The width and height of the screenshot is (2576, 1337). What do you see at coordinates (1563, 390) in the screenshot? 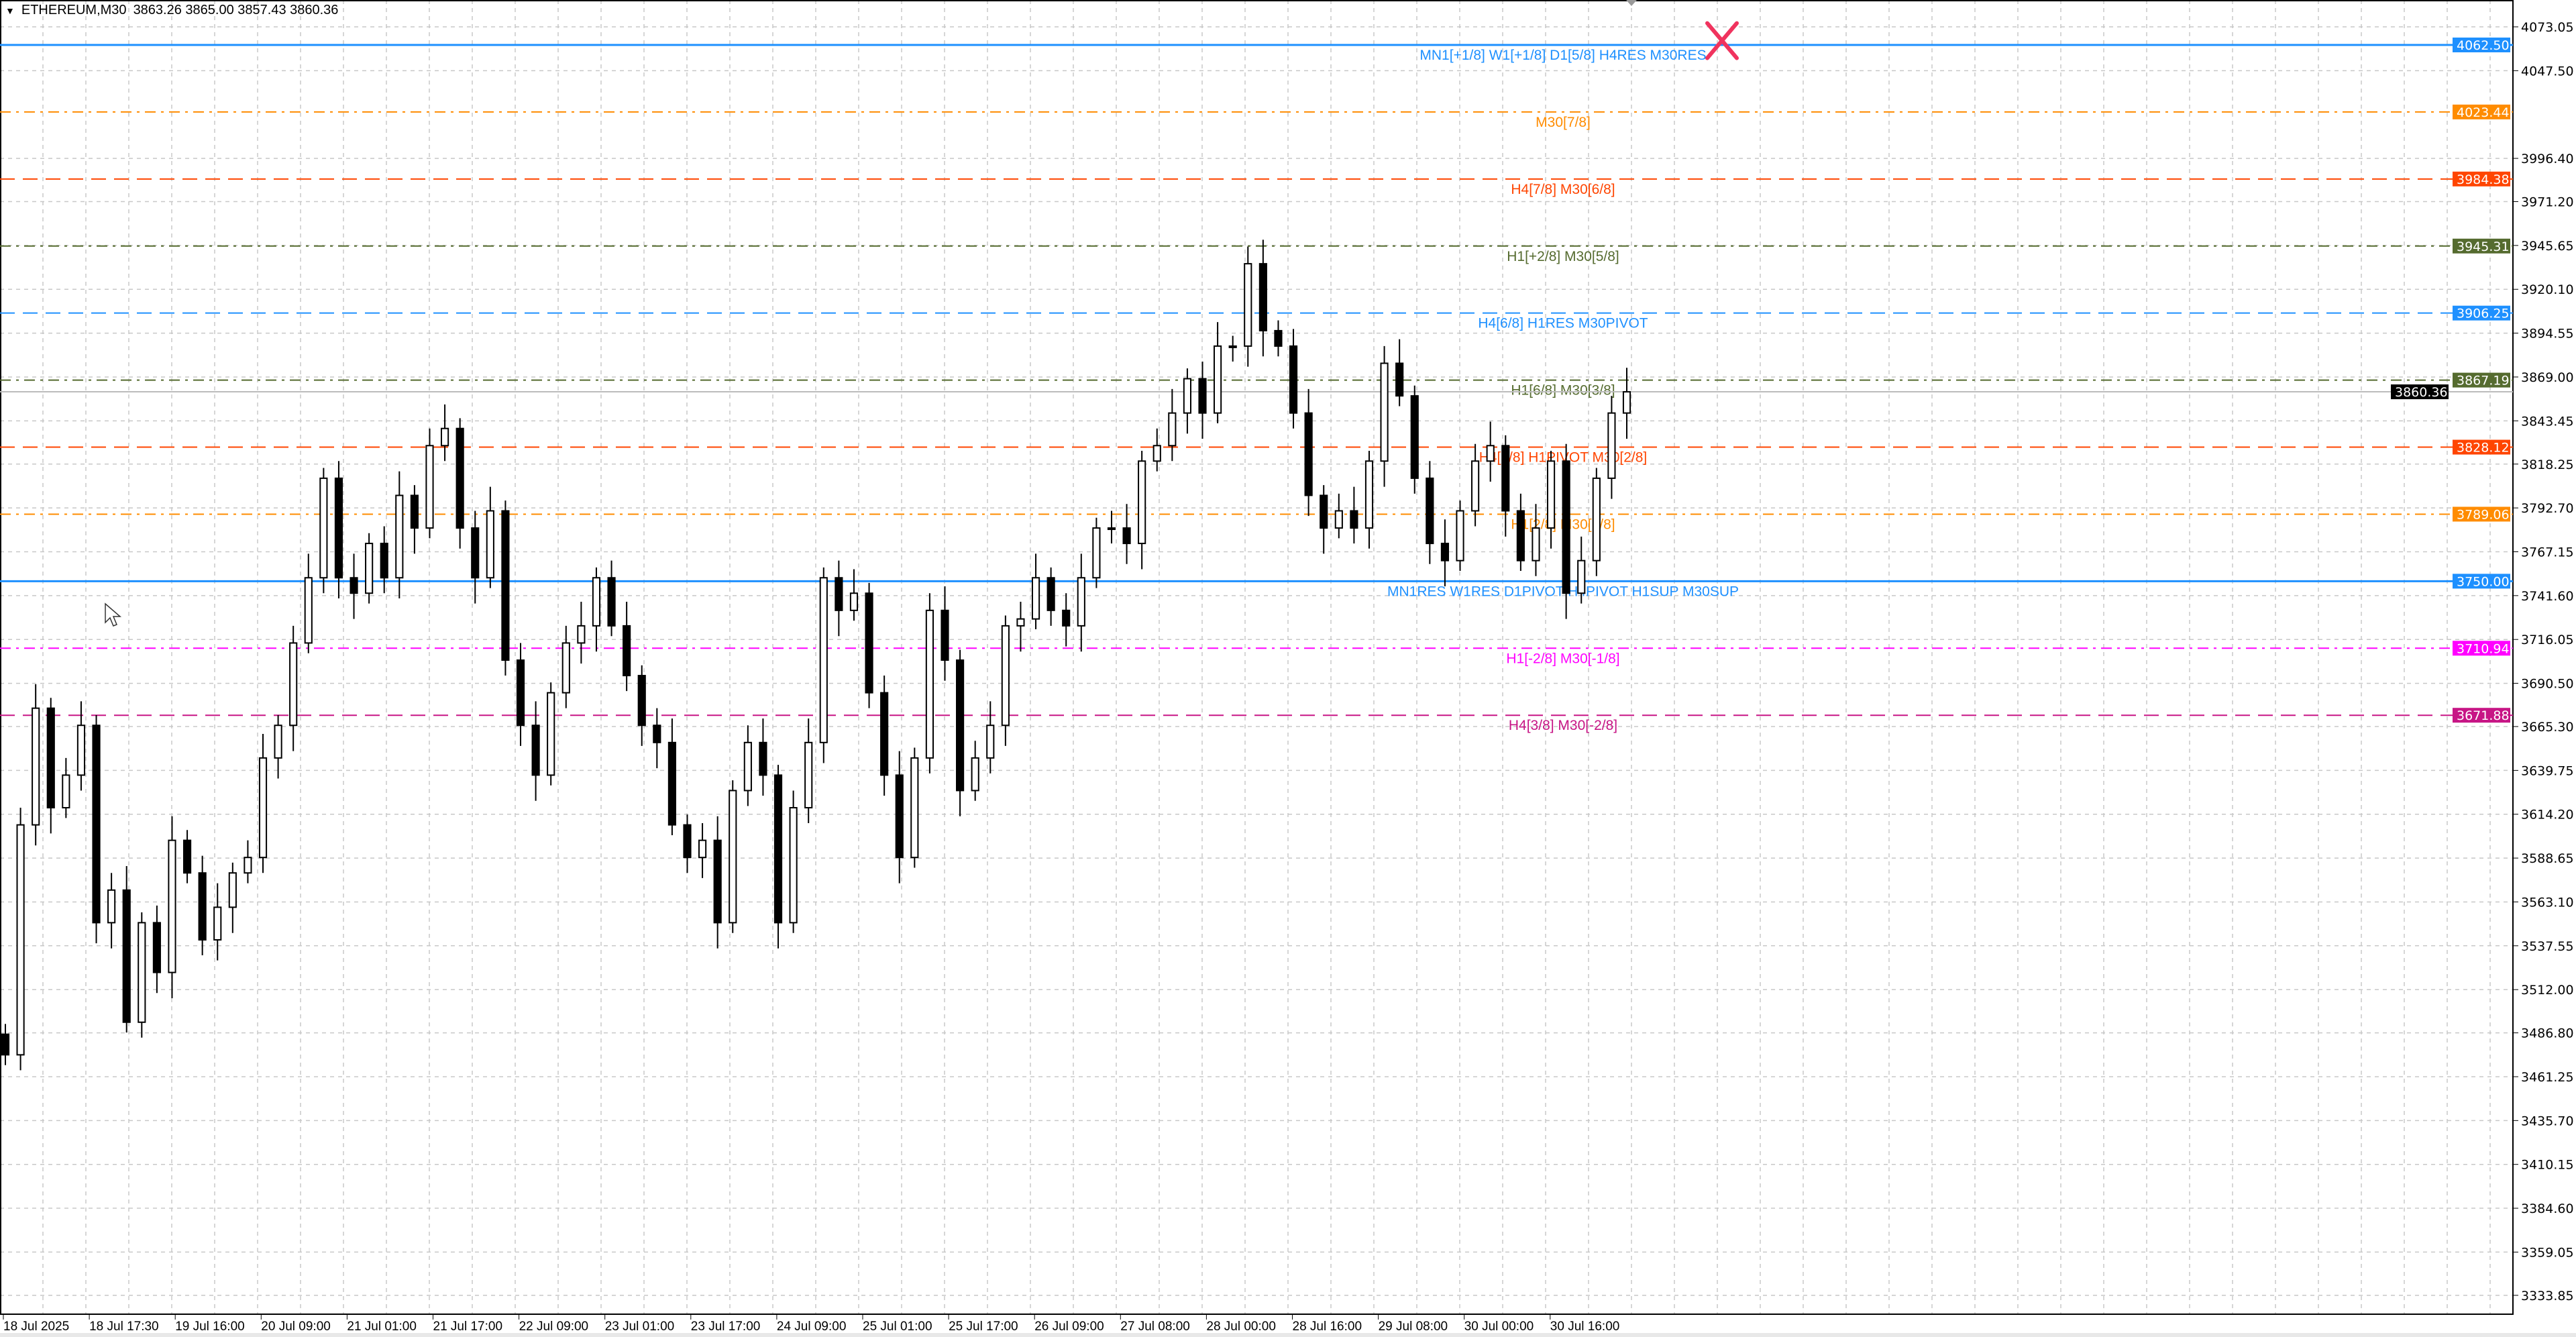
I see `level-label: H1[6/8] M30[3/8]` at bounding box center [1563, 390].